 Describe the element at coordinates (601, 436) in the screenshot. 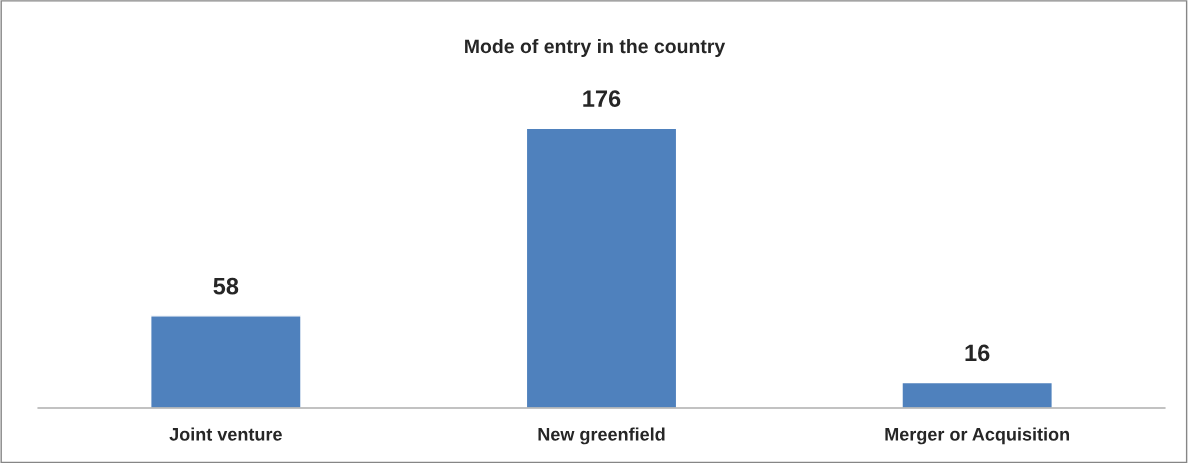

I see `x-tick-label: New greenfield` at that location.